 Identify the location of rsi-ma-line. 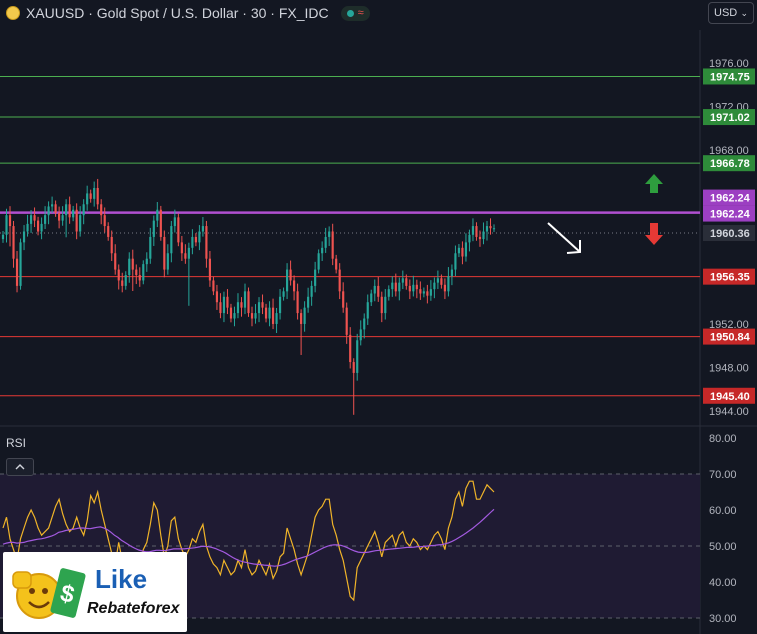
(248, 537).